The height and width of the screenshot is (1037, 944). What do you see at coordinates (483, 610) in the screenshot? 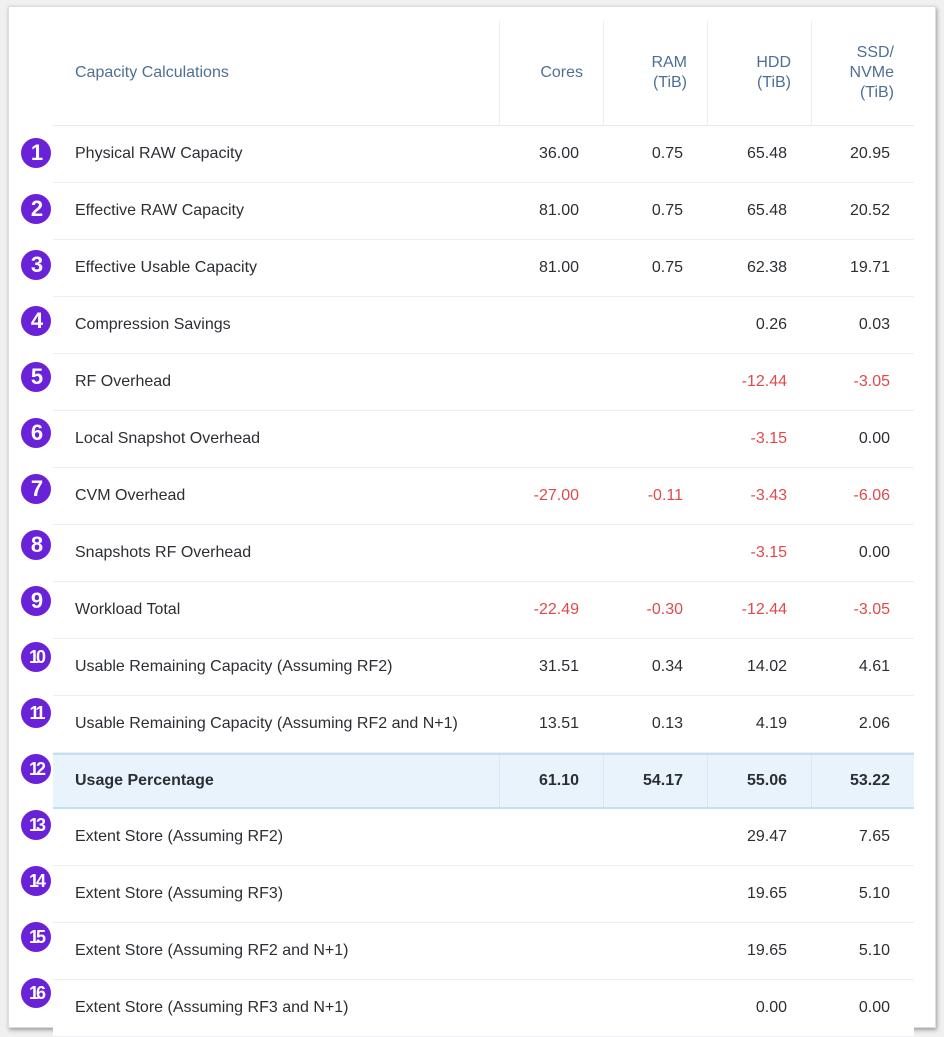
I see `table-row: Workload Total -22.49 -0.30 -12.44 -3.05` at bounding box center [483, 610].